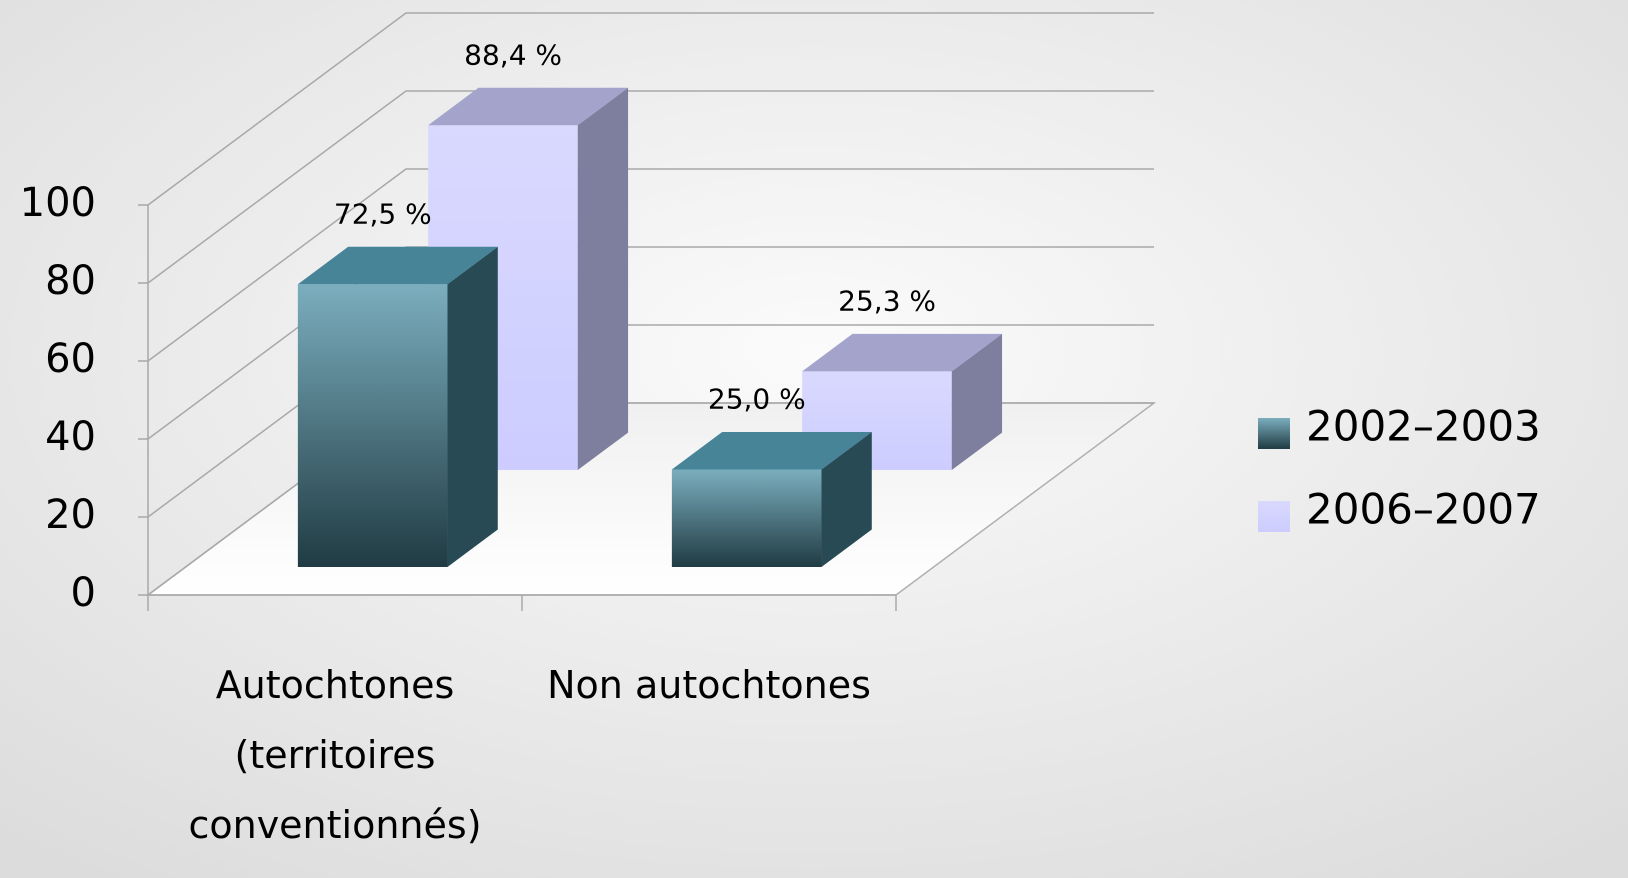 The width and height of the screenshot is (1628, 878). Describe the element at coordinates (1423, 426) in the screenshot. I see `legend-label: 2002–2003` at that location.